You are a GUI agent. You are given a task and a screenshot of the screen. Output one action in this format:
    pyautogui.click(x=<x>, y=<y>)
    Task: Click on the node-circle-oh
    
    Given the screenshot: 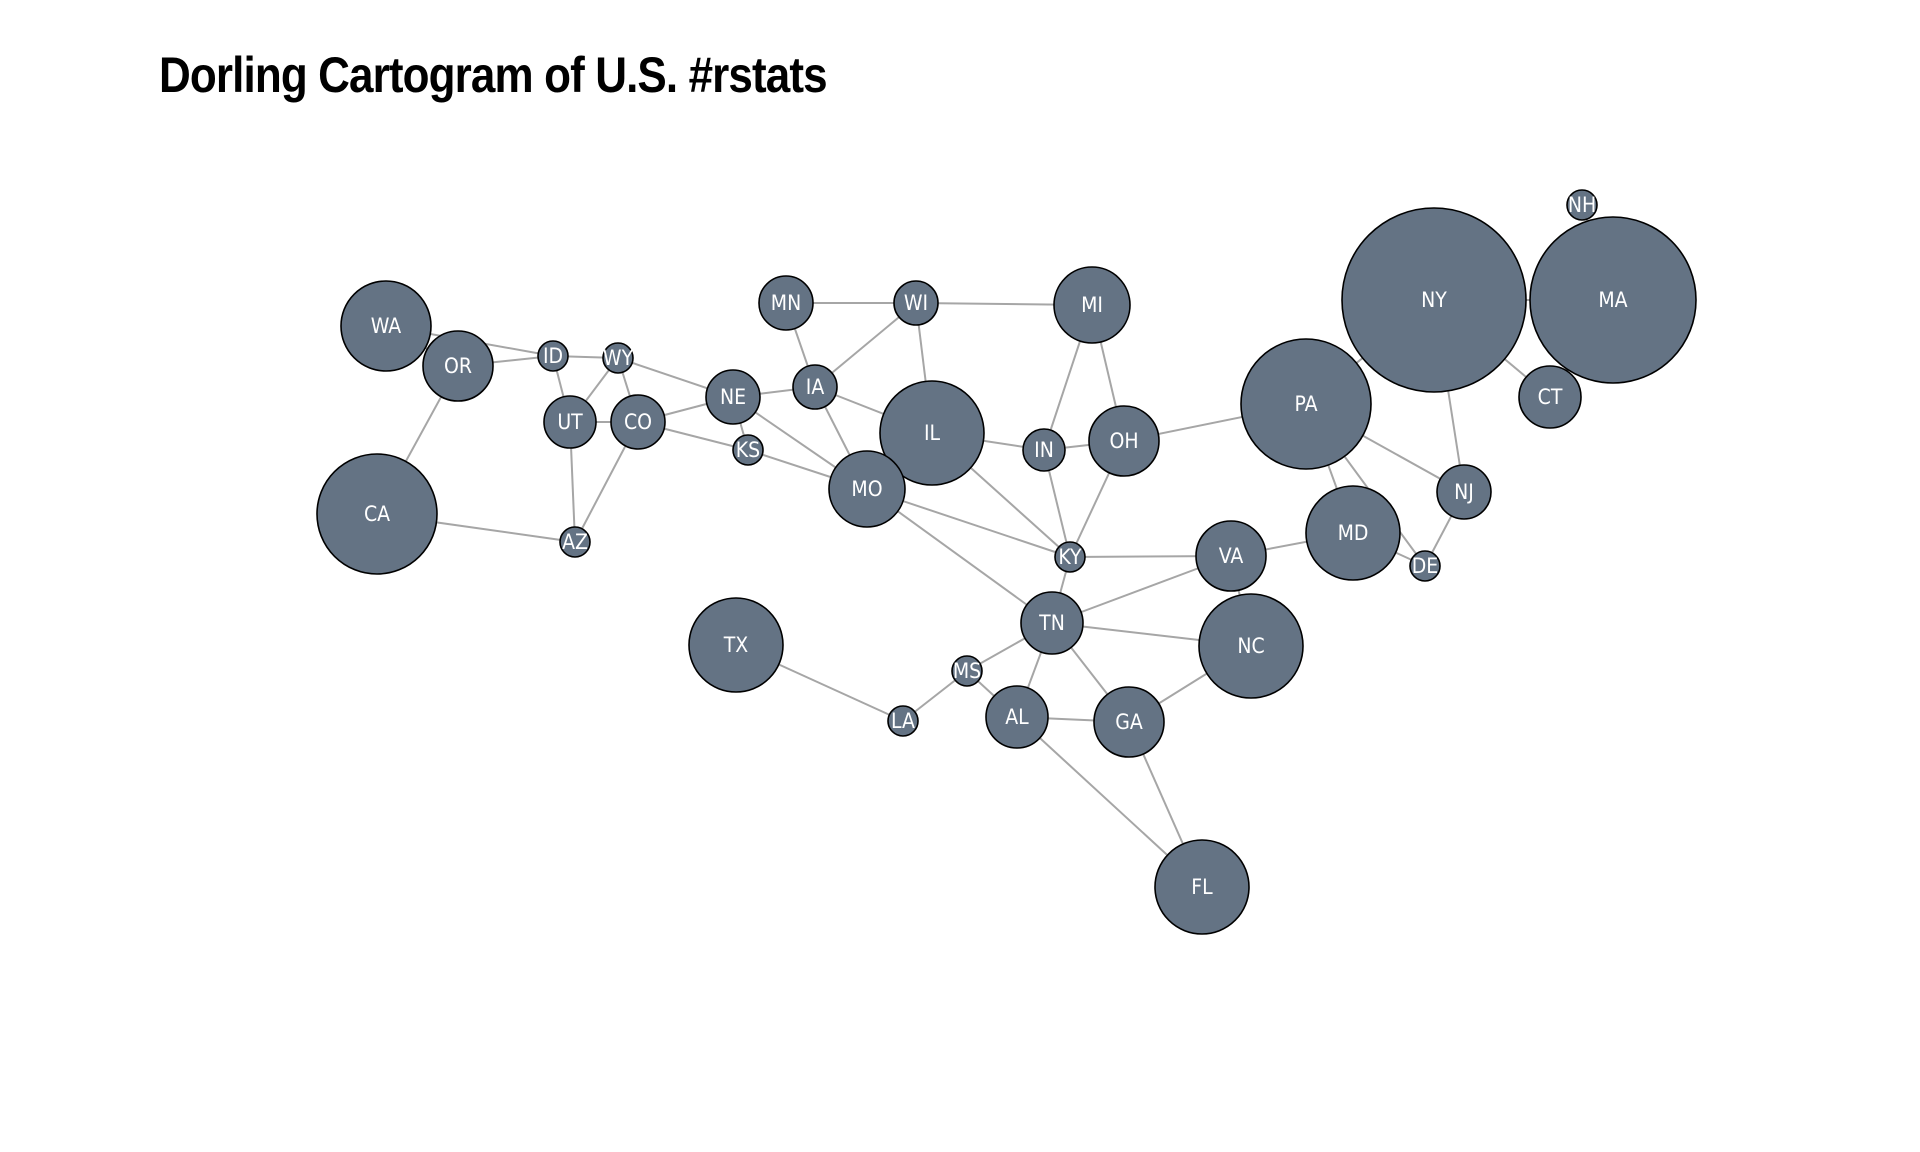 What is the action you would take?
    pyautogui.click(x=1124, y=441)
    